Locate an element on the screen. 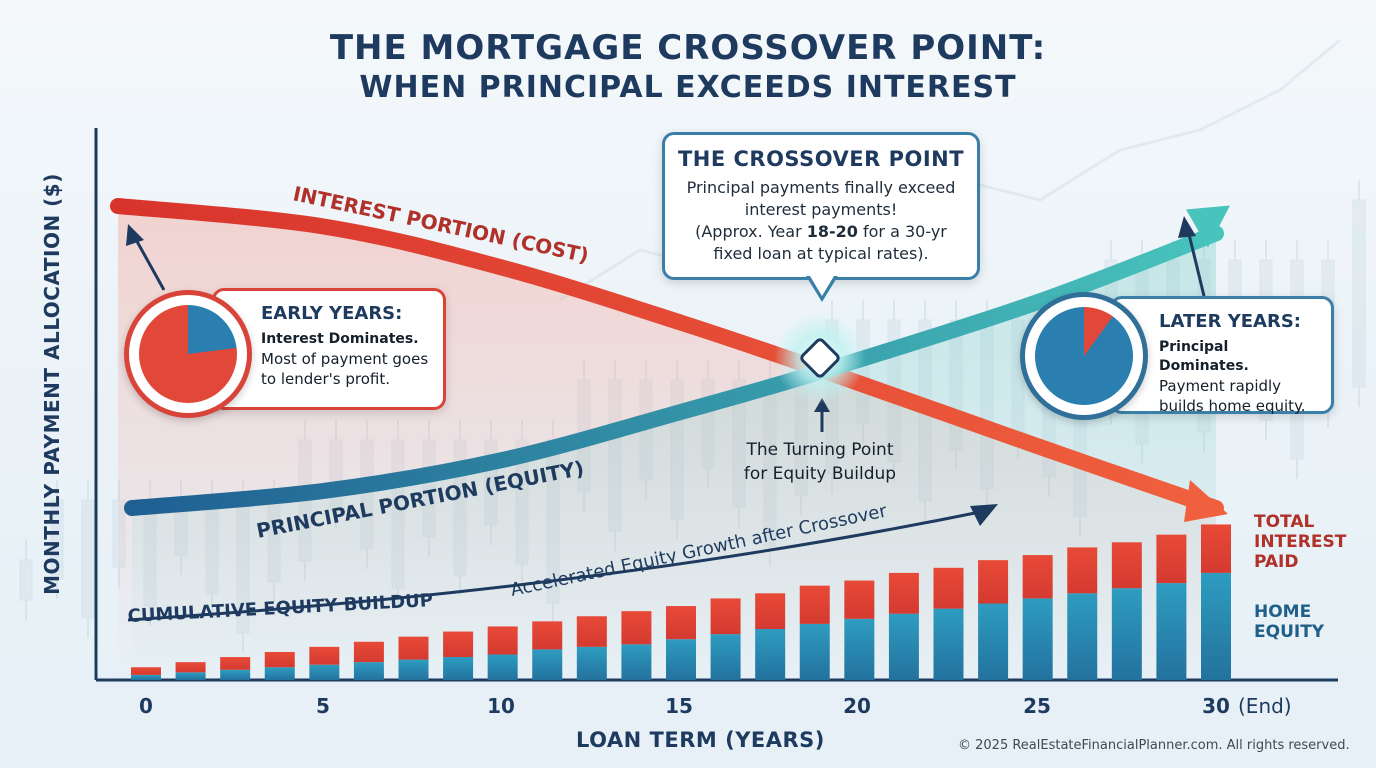 Image resolution: width=1376 pixels, height=768 pixels. x-tick-label: 0 is located at coordinates (146, 706).